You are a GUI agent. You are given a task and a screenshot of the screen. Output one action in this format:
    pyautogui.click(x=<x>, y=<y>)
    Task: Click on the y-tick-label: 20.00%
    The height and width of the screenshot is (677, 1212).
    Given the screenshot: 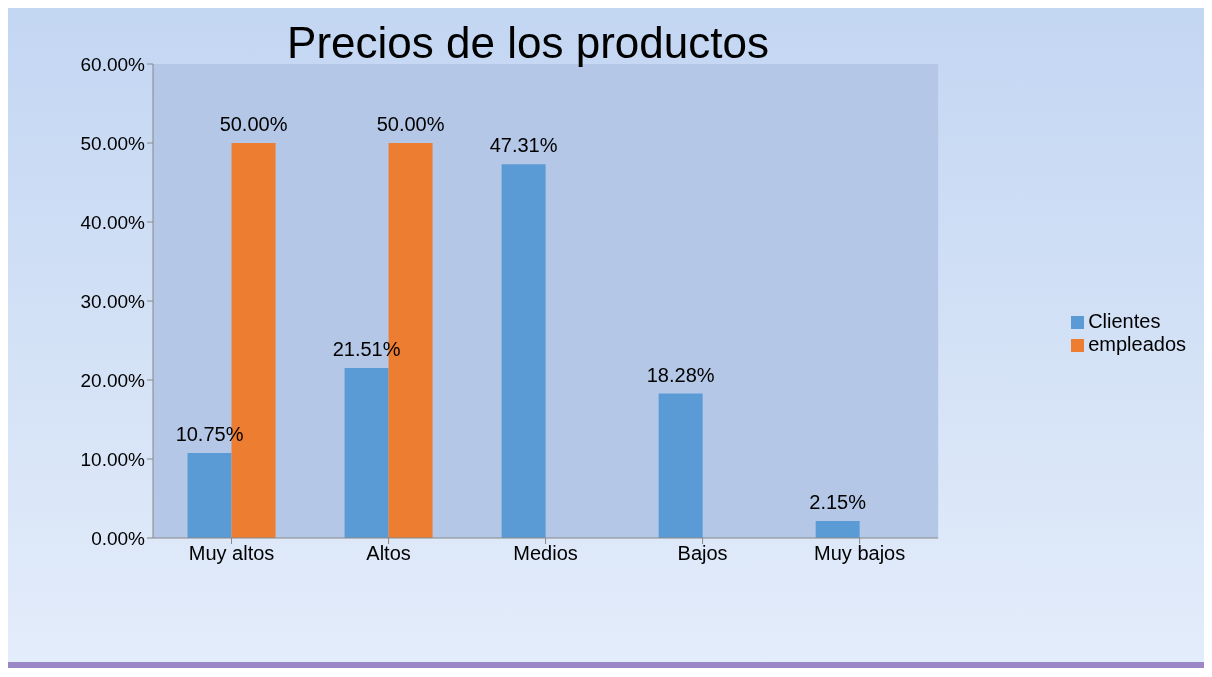 What is the action you would take?
    pyautogui.click(x=113, y=380)
    